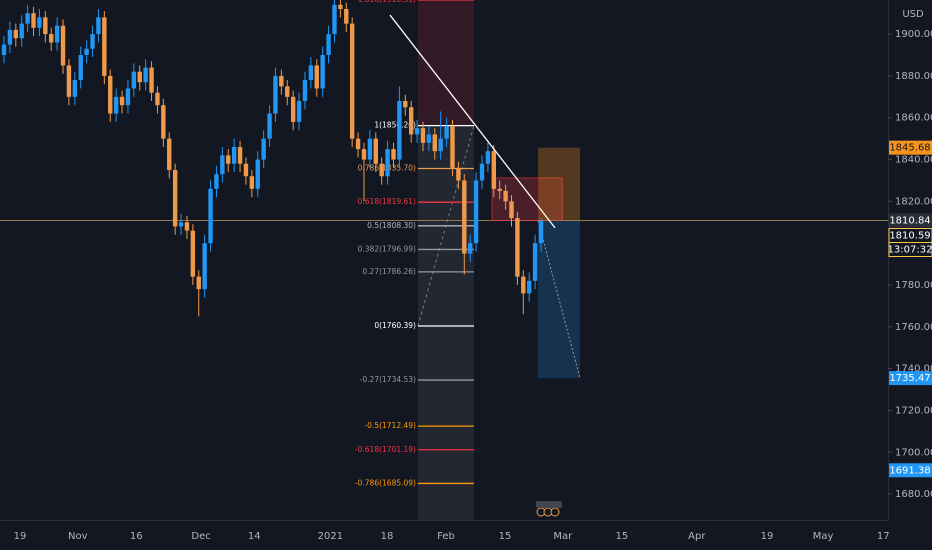  What do you see at coordinates (910, 378) in the screenshot?
I see `price-tag` at bounding box center [910, 378].